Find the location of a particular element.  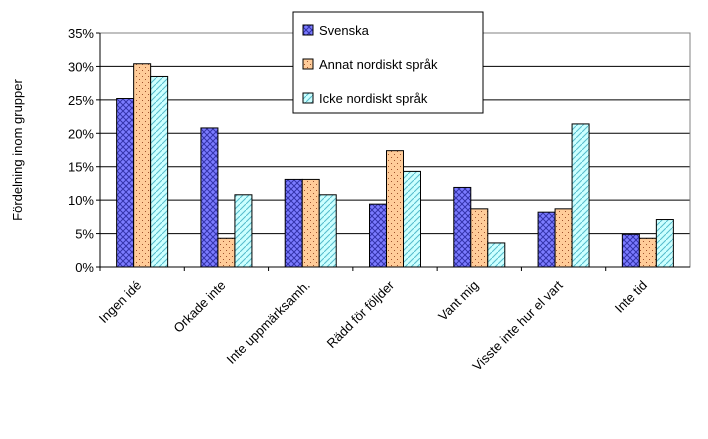

y-tick-label: 15% is located at coordinates (81, 167).